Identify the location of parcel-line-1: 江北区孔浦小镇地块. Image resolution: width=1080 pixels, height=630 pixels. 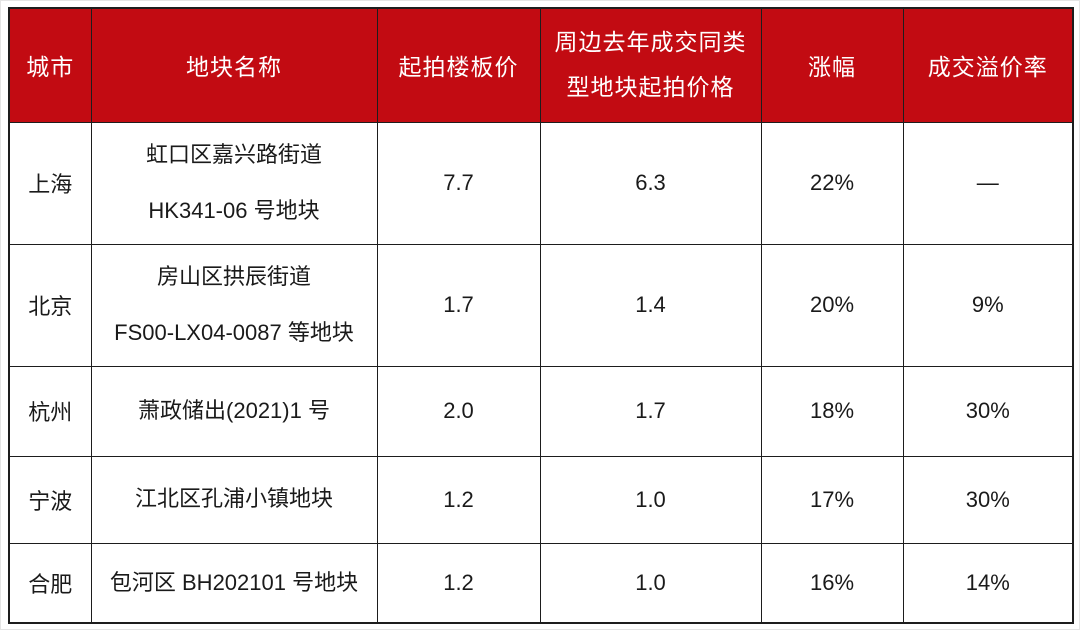
(233, 499).